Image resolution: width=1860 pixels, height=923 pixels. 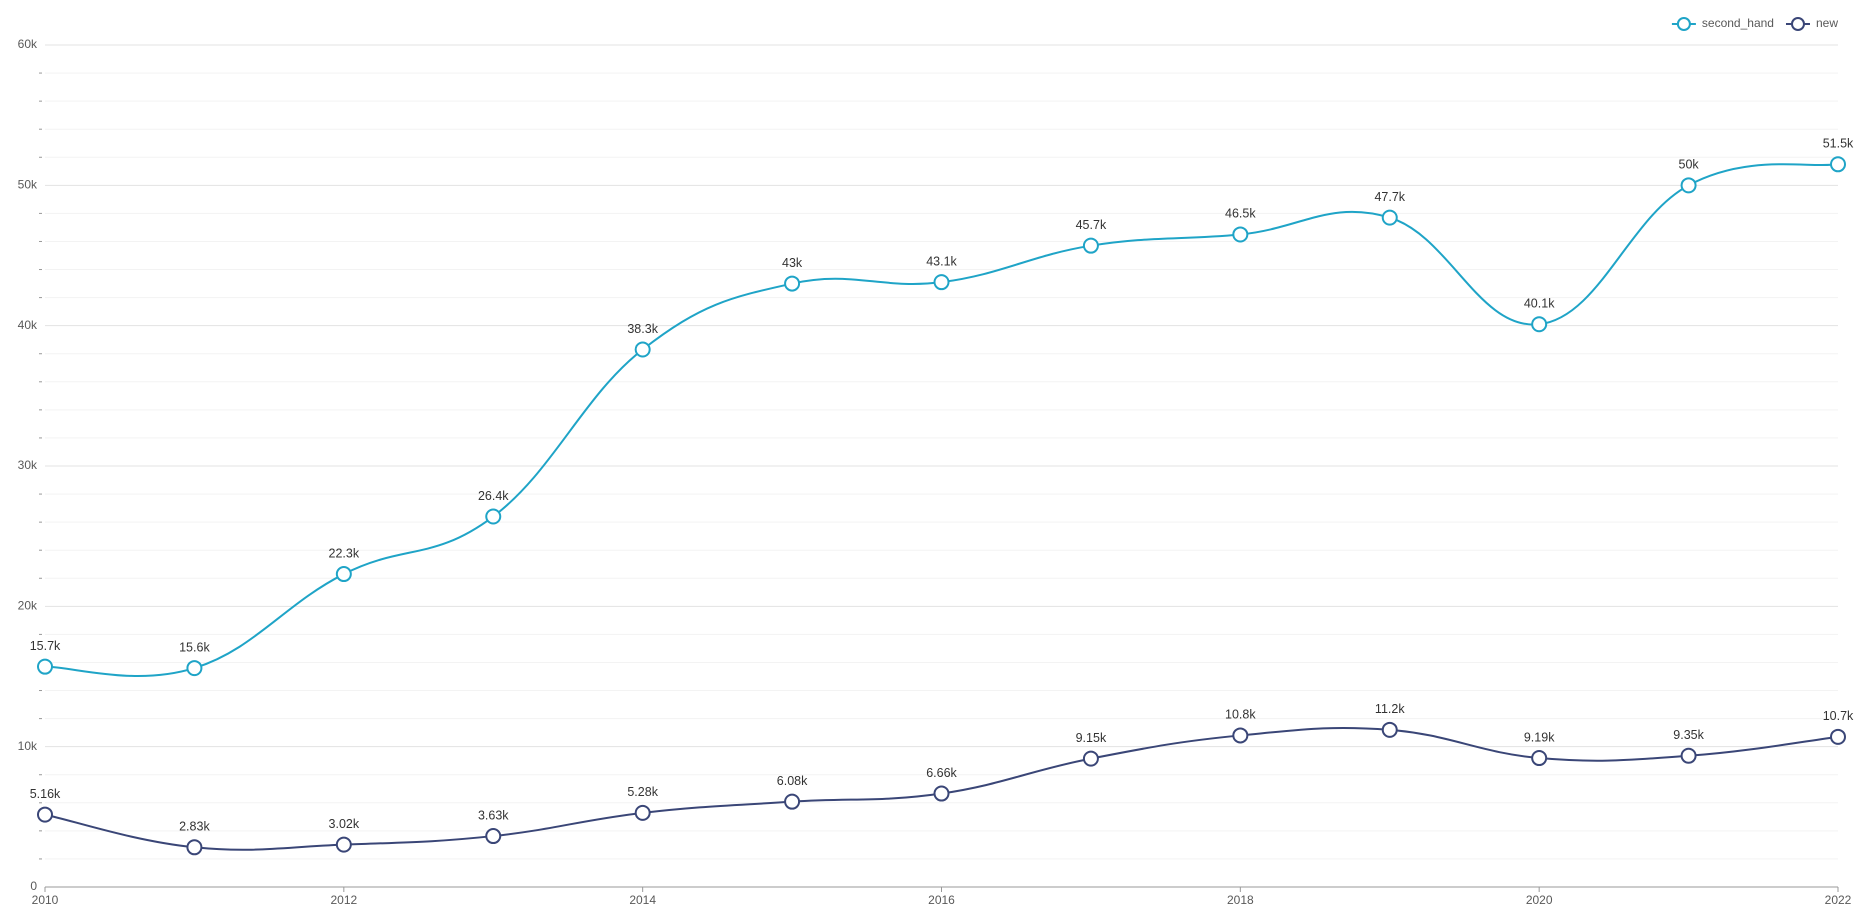 I want to click on y-tick-label: 20k, so click(x=28, y=606).